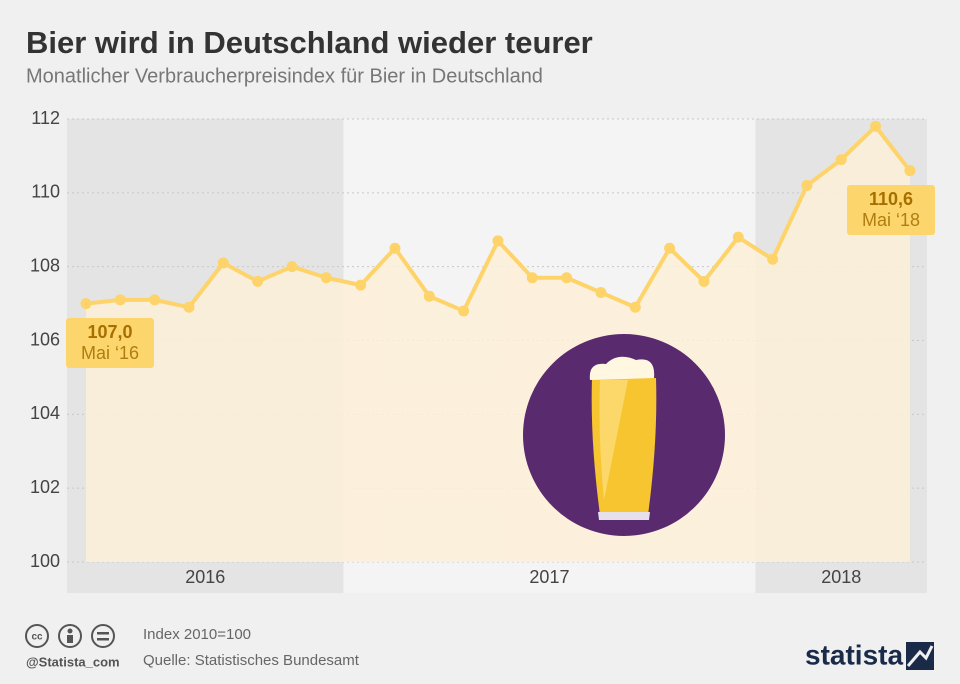 The image size is (960, 684). I want to click on x-tick-label: 2018, so click(841, 577).